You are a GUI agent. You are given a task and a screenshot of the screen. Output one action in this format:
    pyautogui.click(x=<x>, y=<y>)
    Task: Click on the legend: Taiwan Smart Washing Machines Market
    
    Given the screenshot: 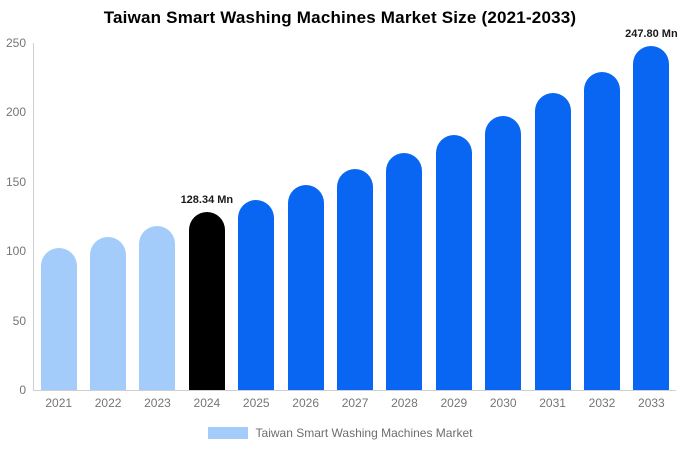 What is the action you would take?
    pyautogui.click(x=340, y=433)
    